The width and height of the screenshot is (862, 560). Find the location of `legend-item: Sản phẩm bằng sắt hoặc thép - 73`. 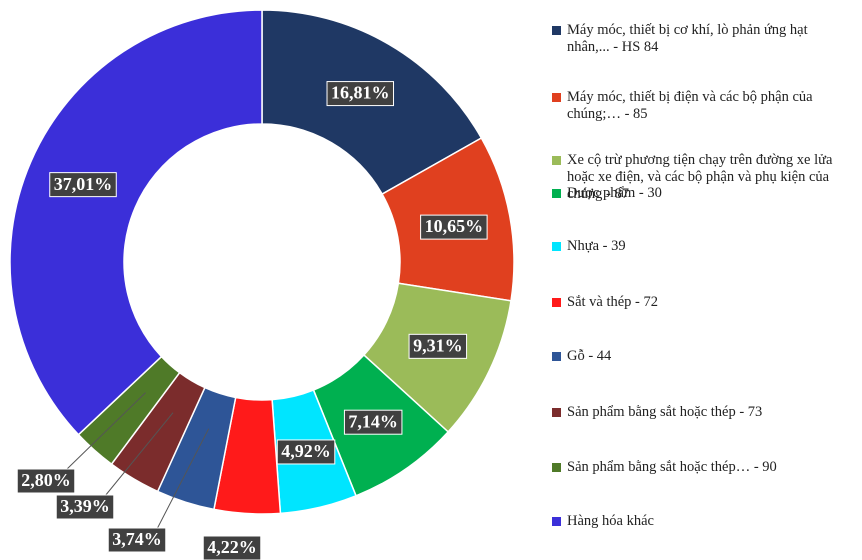

legend-item: Sản phẩm bằng sắt hoặc thép - 73 is located at coordinates (698, 412).